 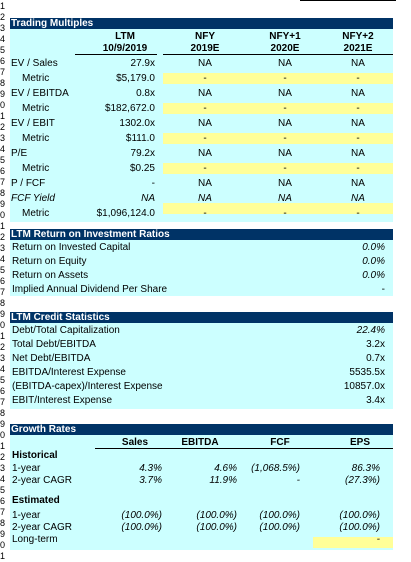 I want to click on cell-value: 27.9x, so click(x=142, y=63).